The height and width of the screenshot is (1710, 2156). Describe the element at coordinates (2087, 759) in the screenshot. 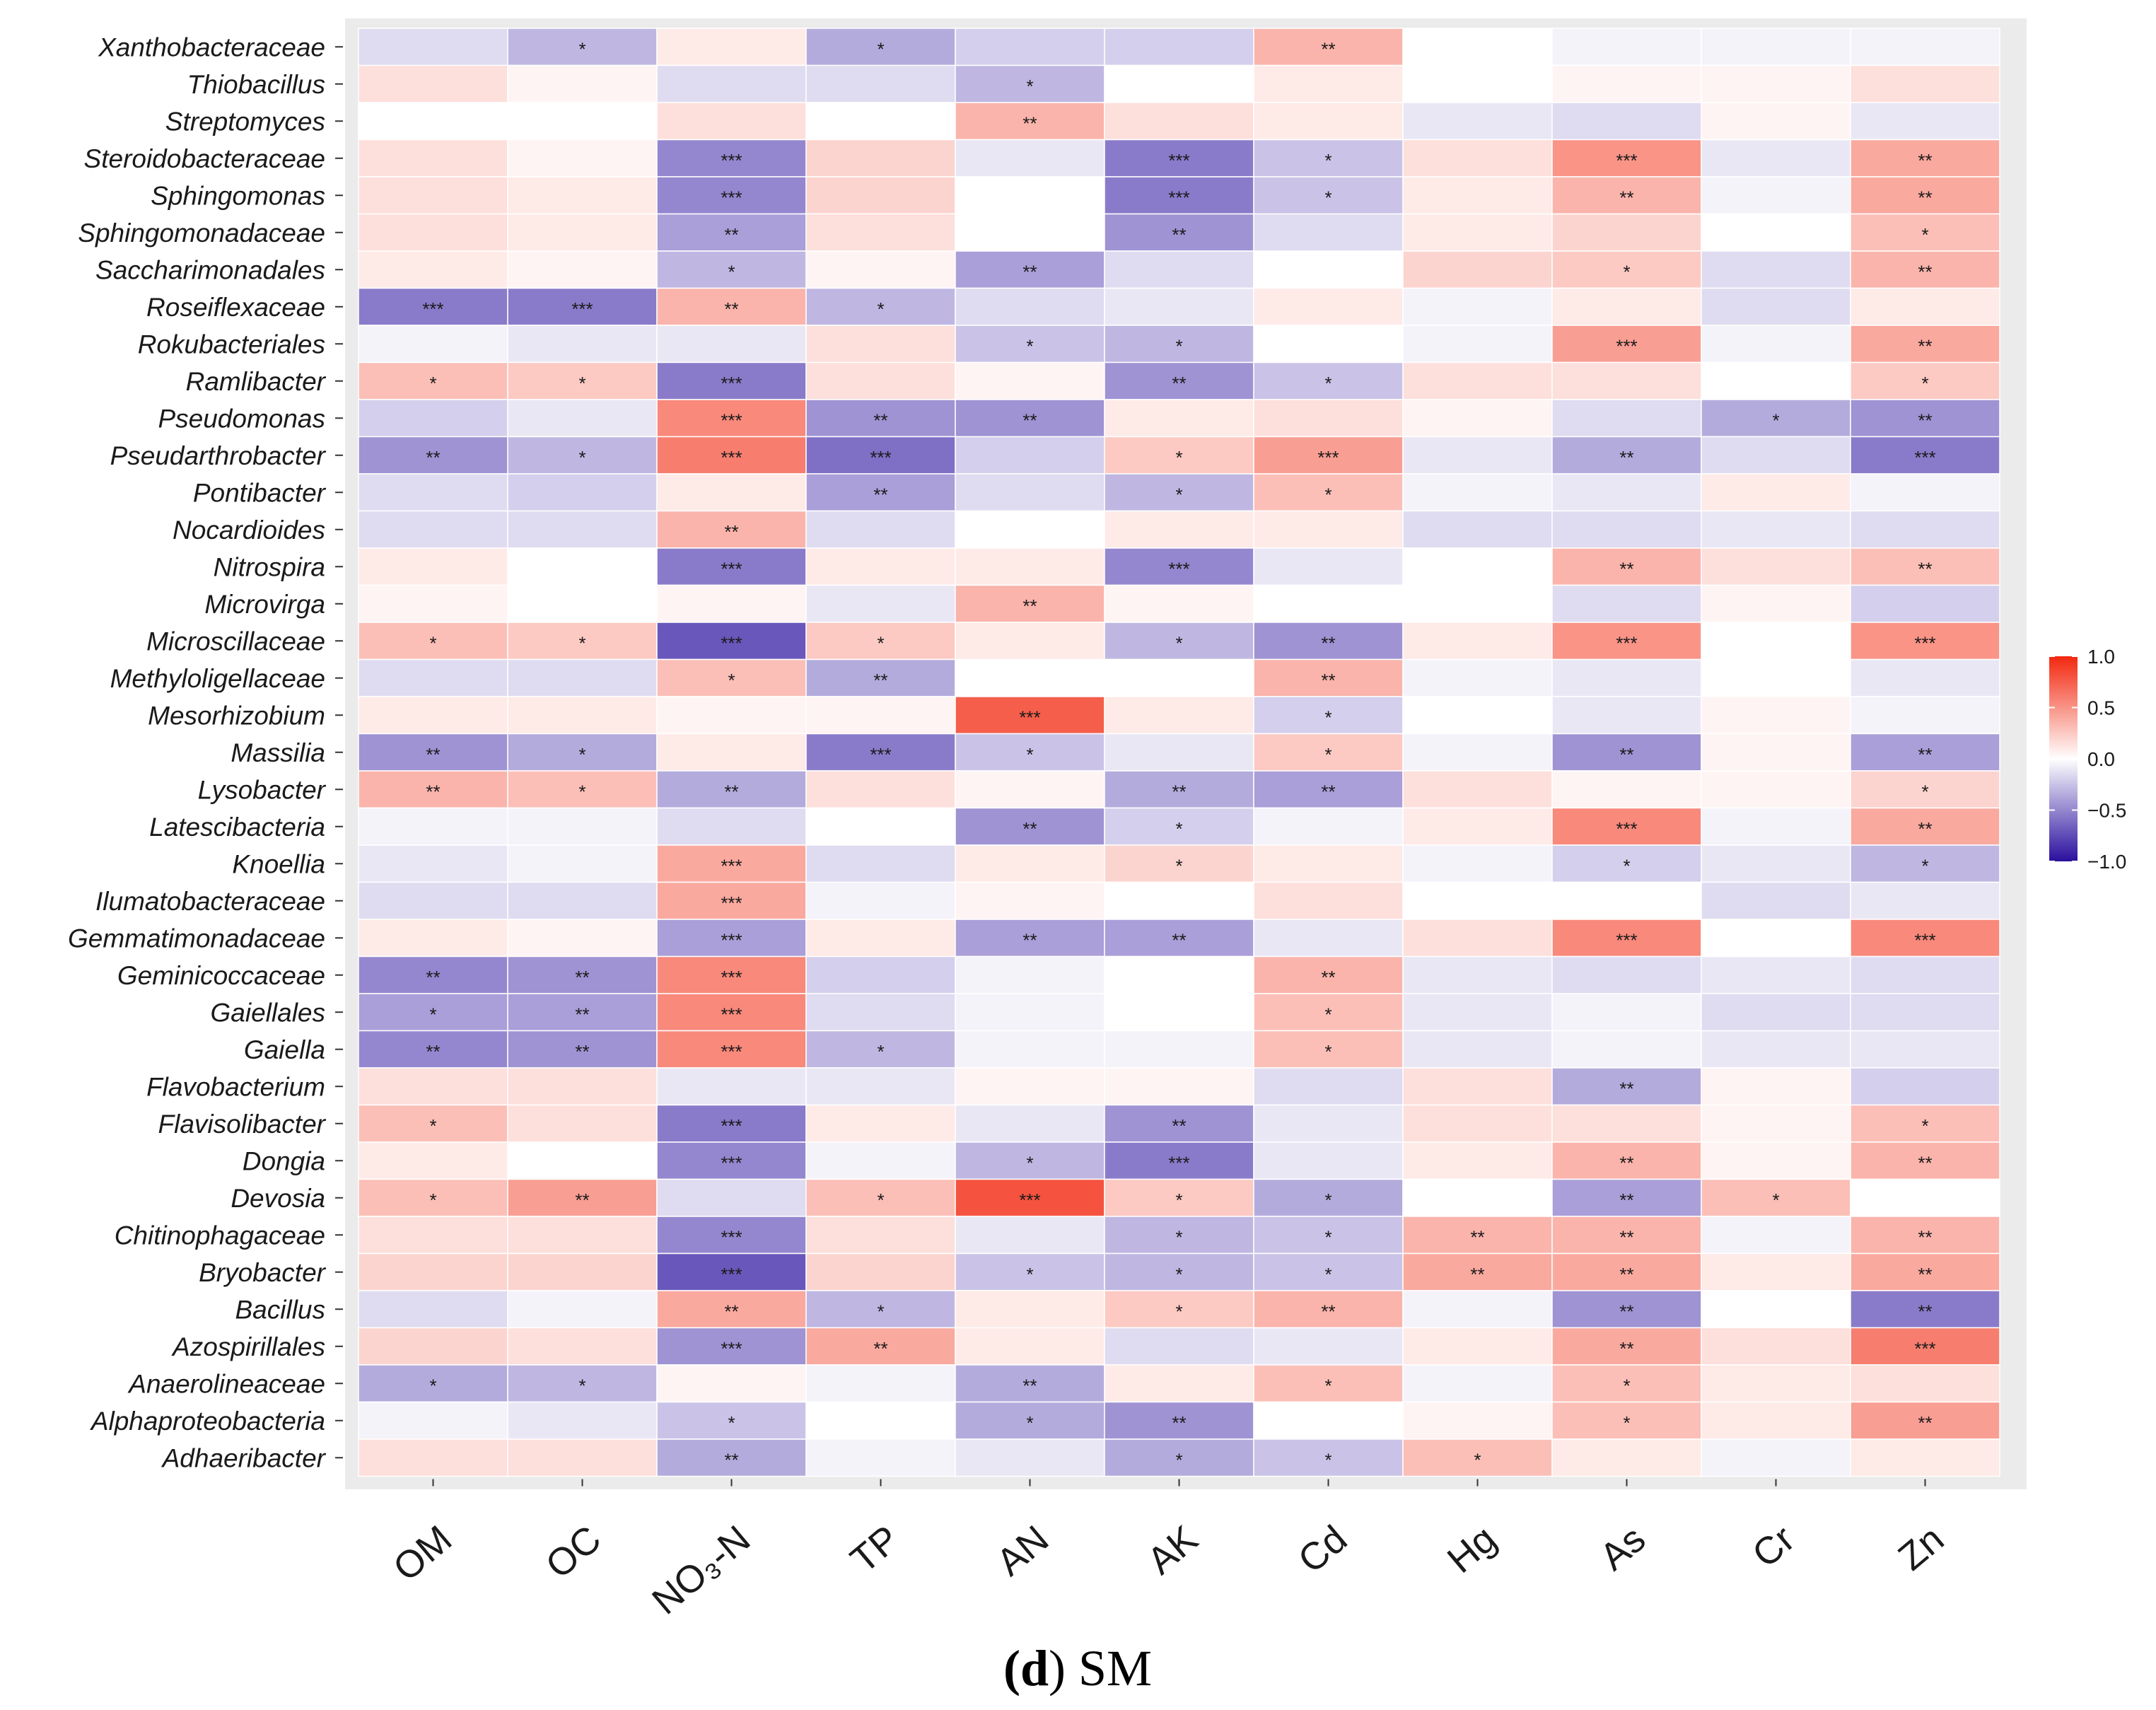

I see `colorbar-legend: 1.0 0.5 0.0 −0.5 −1.0` at that location.